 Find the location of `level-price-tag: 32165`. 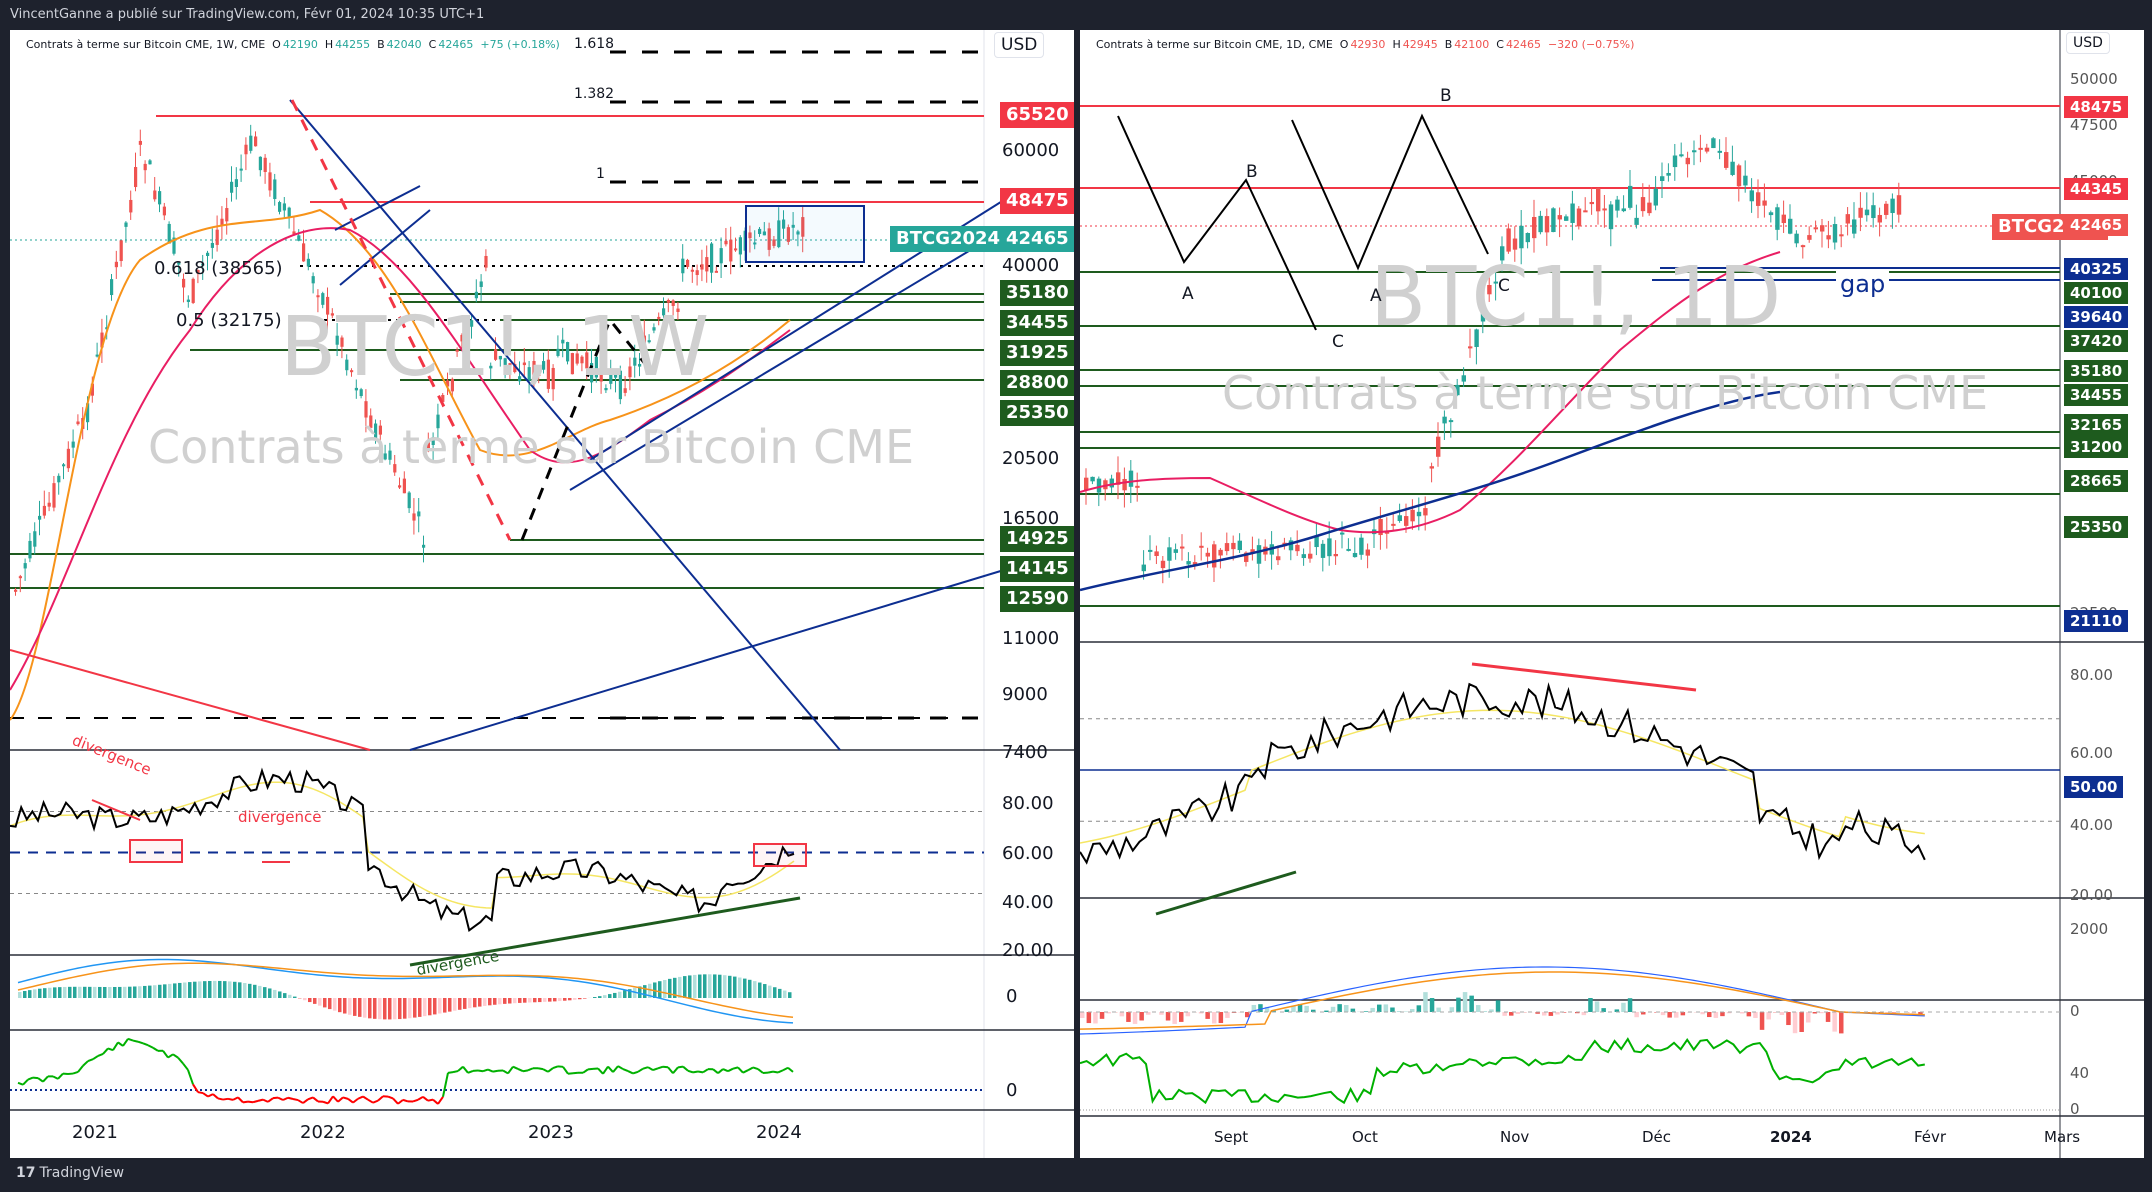

level-price-tag: 32165 is located at coordinates (2096, 425).